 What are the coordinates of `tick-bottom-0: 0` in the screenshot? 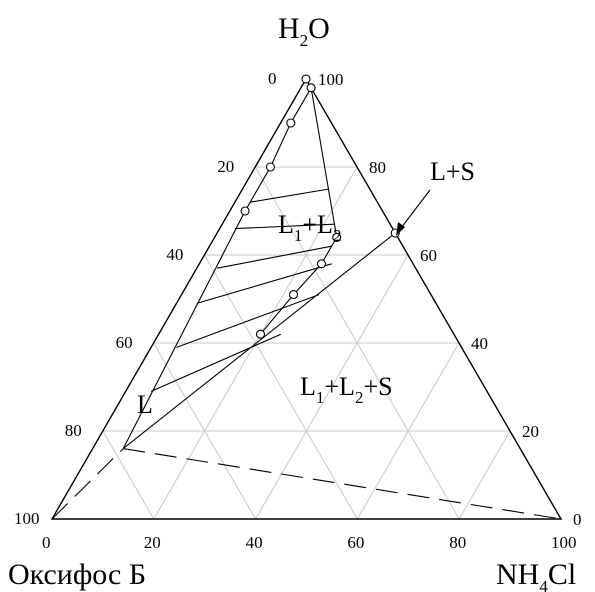 It's located at (46, 542).